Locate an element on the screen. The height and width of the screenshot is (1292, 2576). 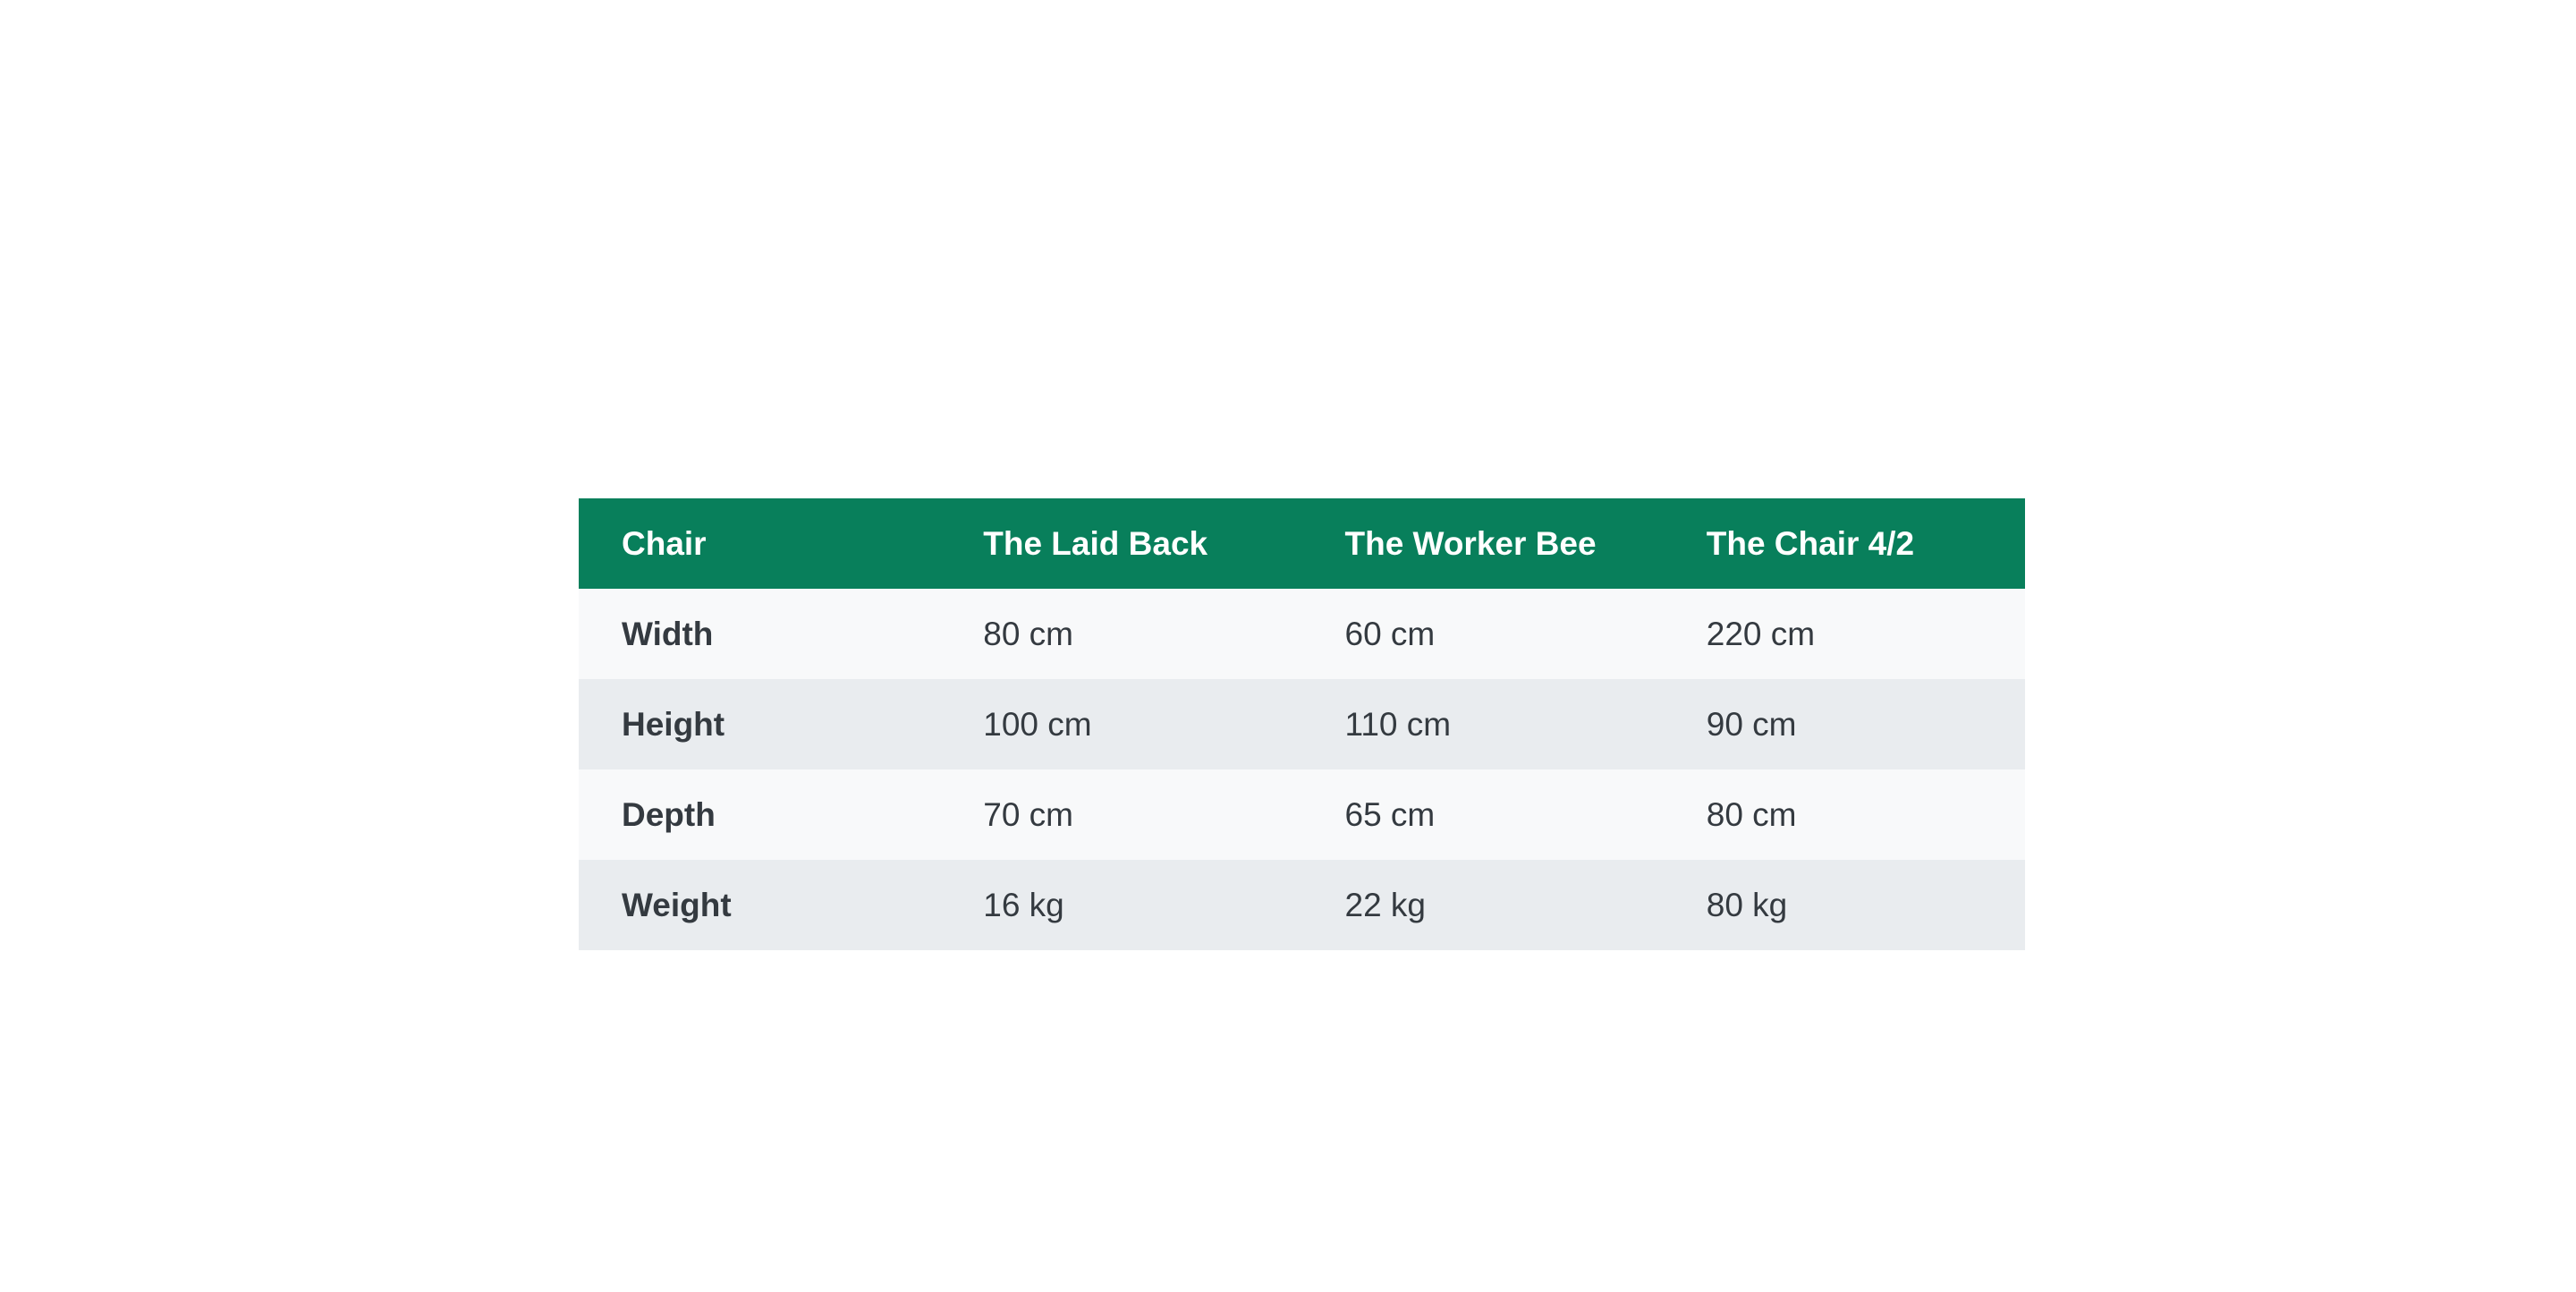
table-cell: 60 cm is located at coordinates (1390, 633).